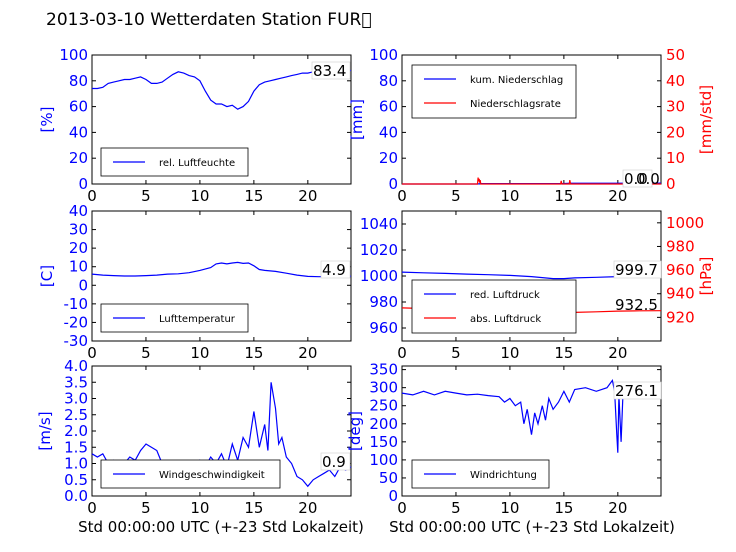 The width and height of the screenshot is (736, 552). I want to click on y-right-tick-label-pressure: 960, so click(680, 270).